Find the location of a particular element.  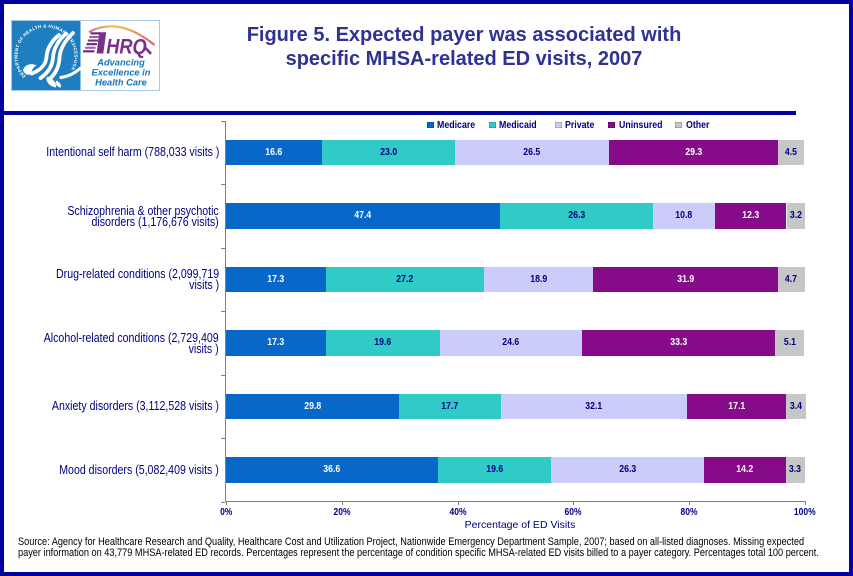

svg-text: HRQ is located at coordinates (126, 47).